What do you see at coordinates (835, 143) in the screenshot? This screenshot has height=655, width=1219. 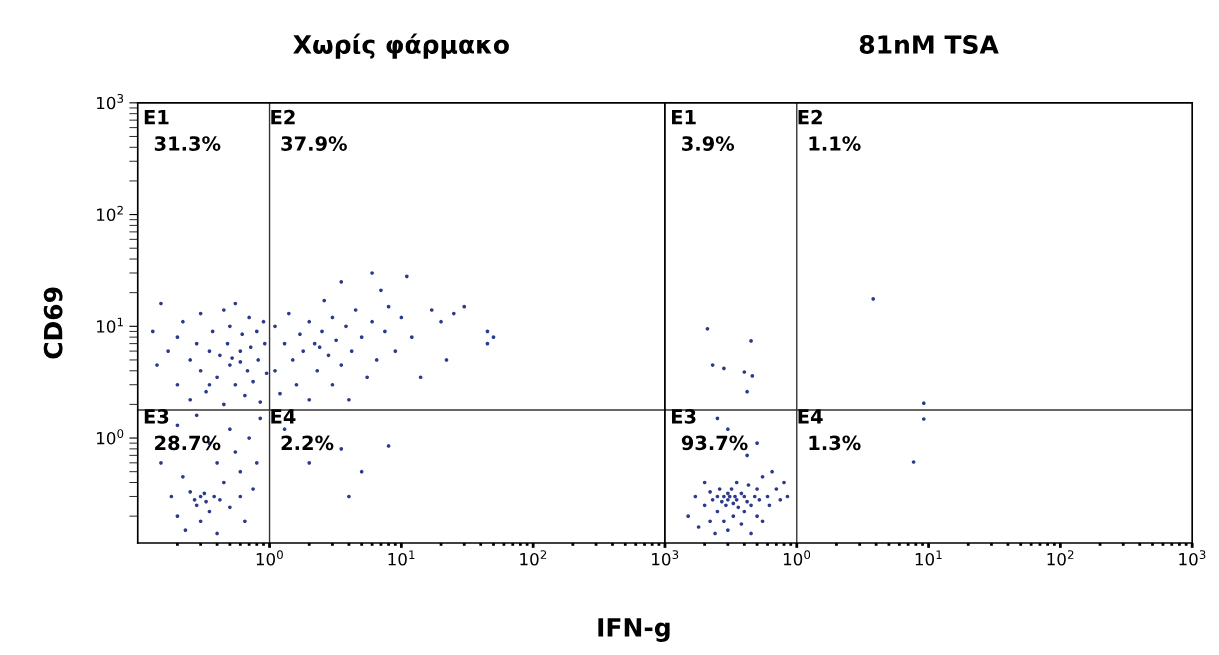 I see `annotation: 1.1%` at bounding box center [835, 143].